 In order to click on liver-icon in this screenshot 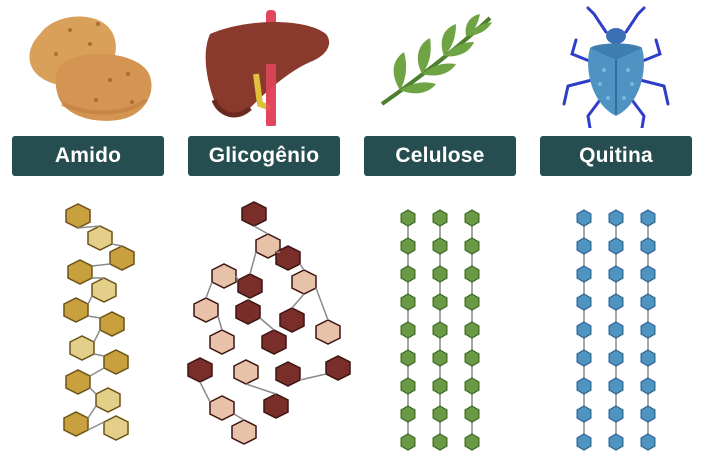, I will do `click(267, 68)`.